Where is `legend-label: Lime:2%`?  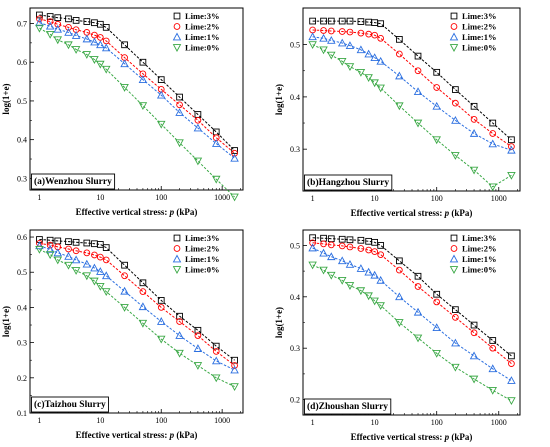 legend-label: Lime:2% is located at coordinates (479, 249).